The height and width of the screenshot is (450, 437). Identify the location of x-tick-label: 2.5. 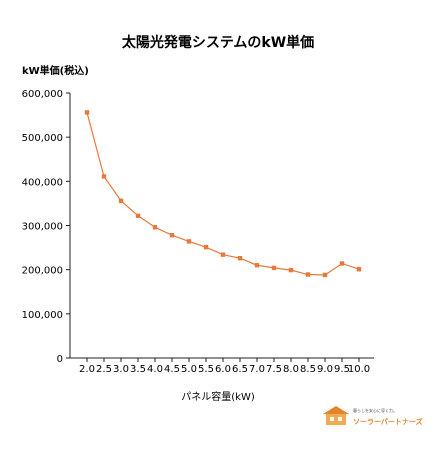
(104, 369).